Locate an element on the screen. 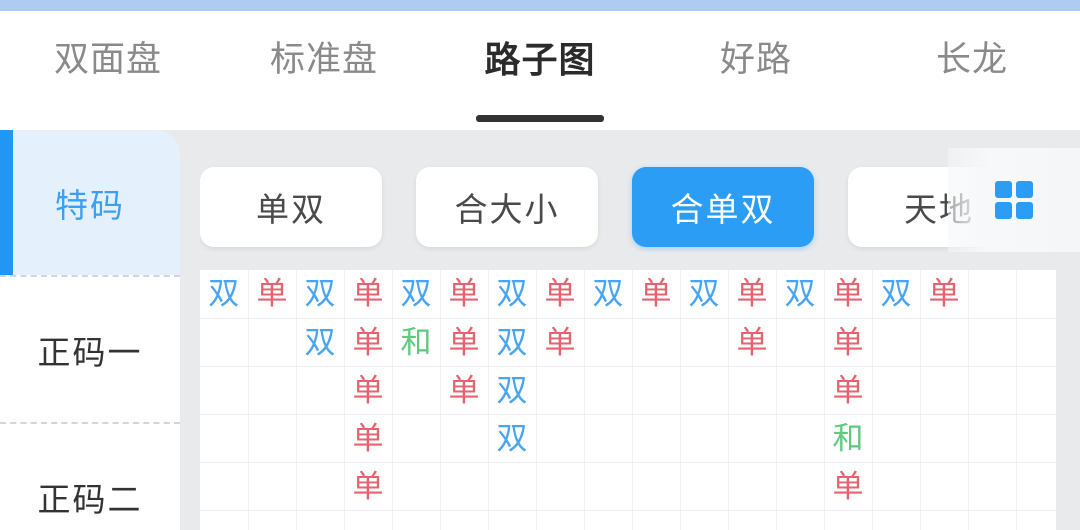 Image resolution: width=1080 pixels, height=530 pixels. tab-0: 双面盘 is located at coordinates (108, 70).